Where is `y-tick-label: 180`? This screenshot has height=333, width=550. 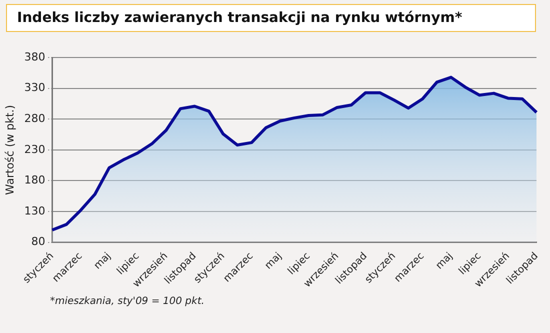 y-tick-label: 180 is located at coordinates (35, 180).